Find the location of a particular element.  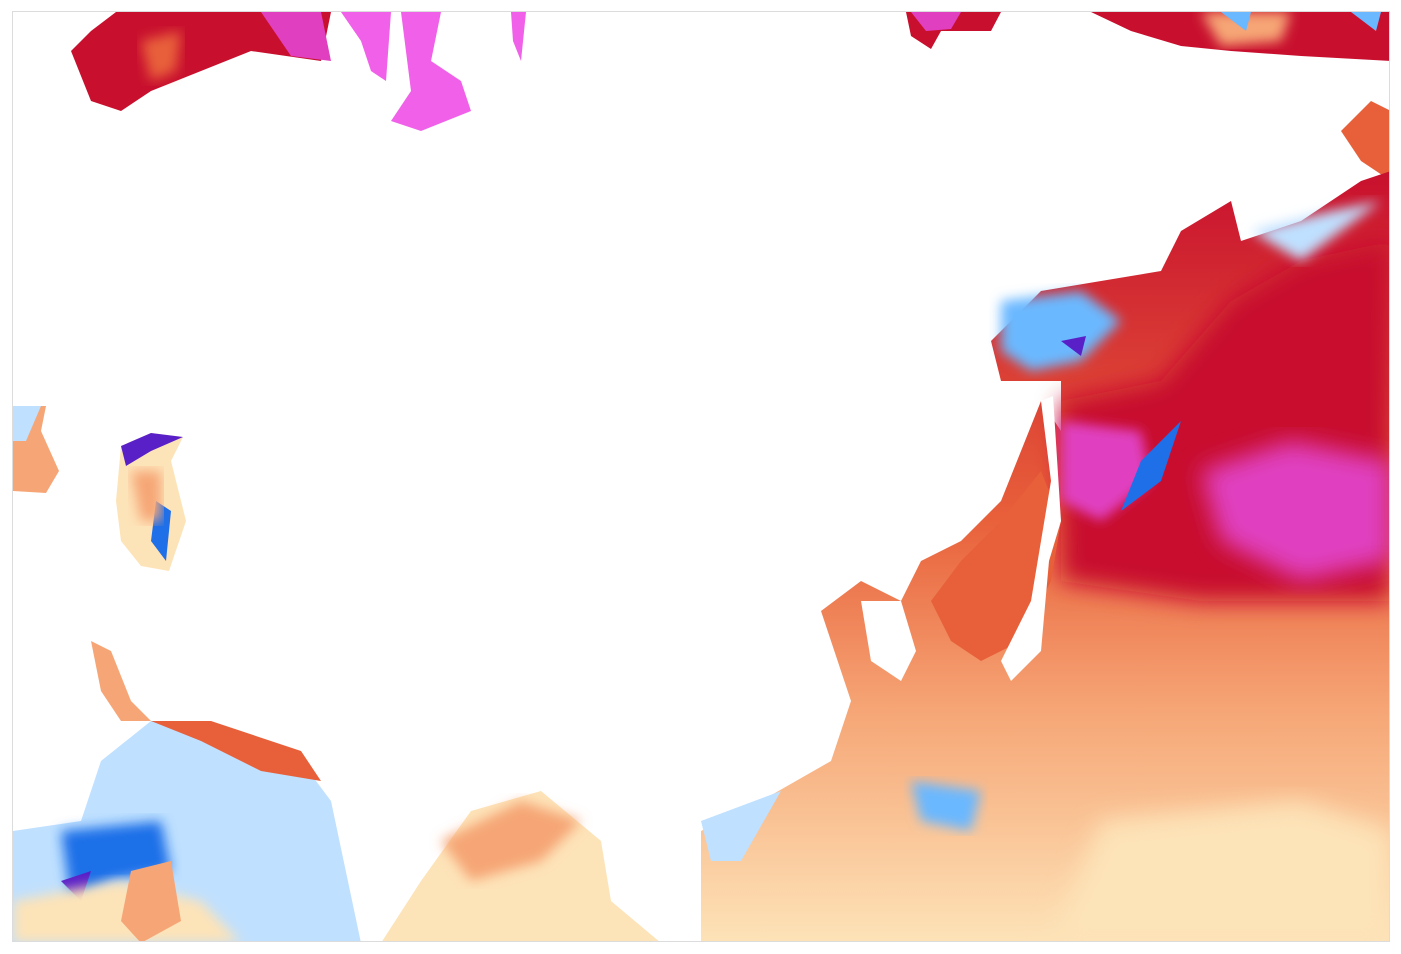

inland-seas is located at coordinates (99, 488).